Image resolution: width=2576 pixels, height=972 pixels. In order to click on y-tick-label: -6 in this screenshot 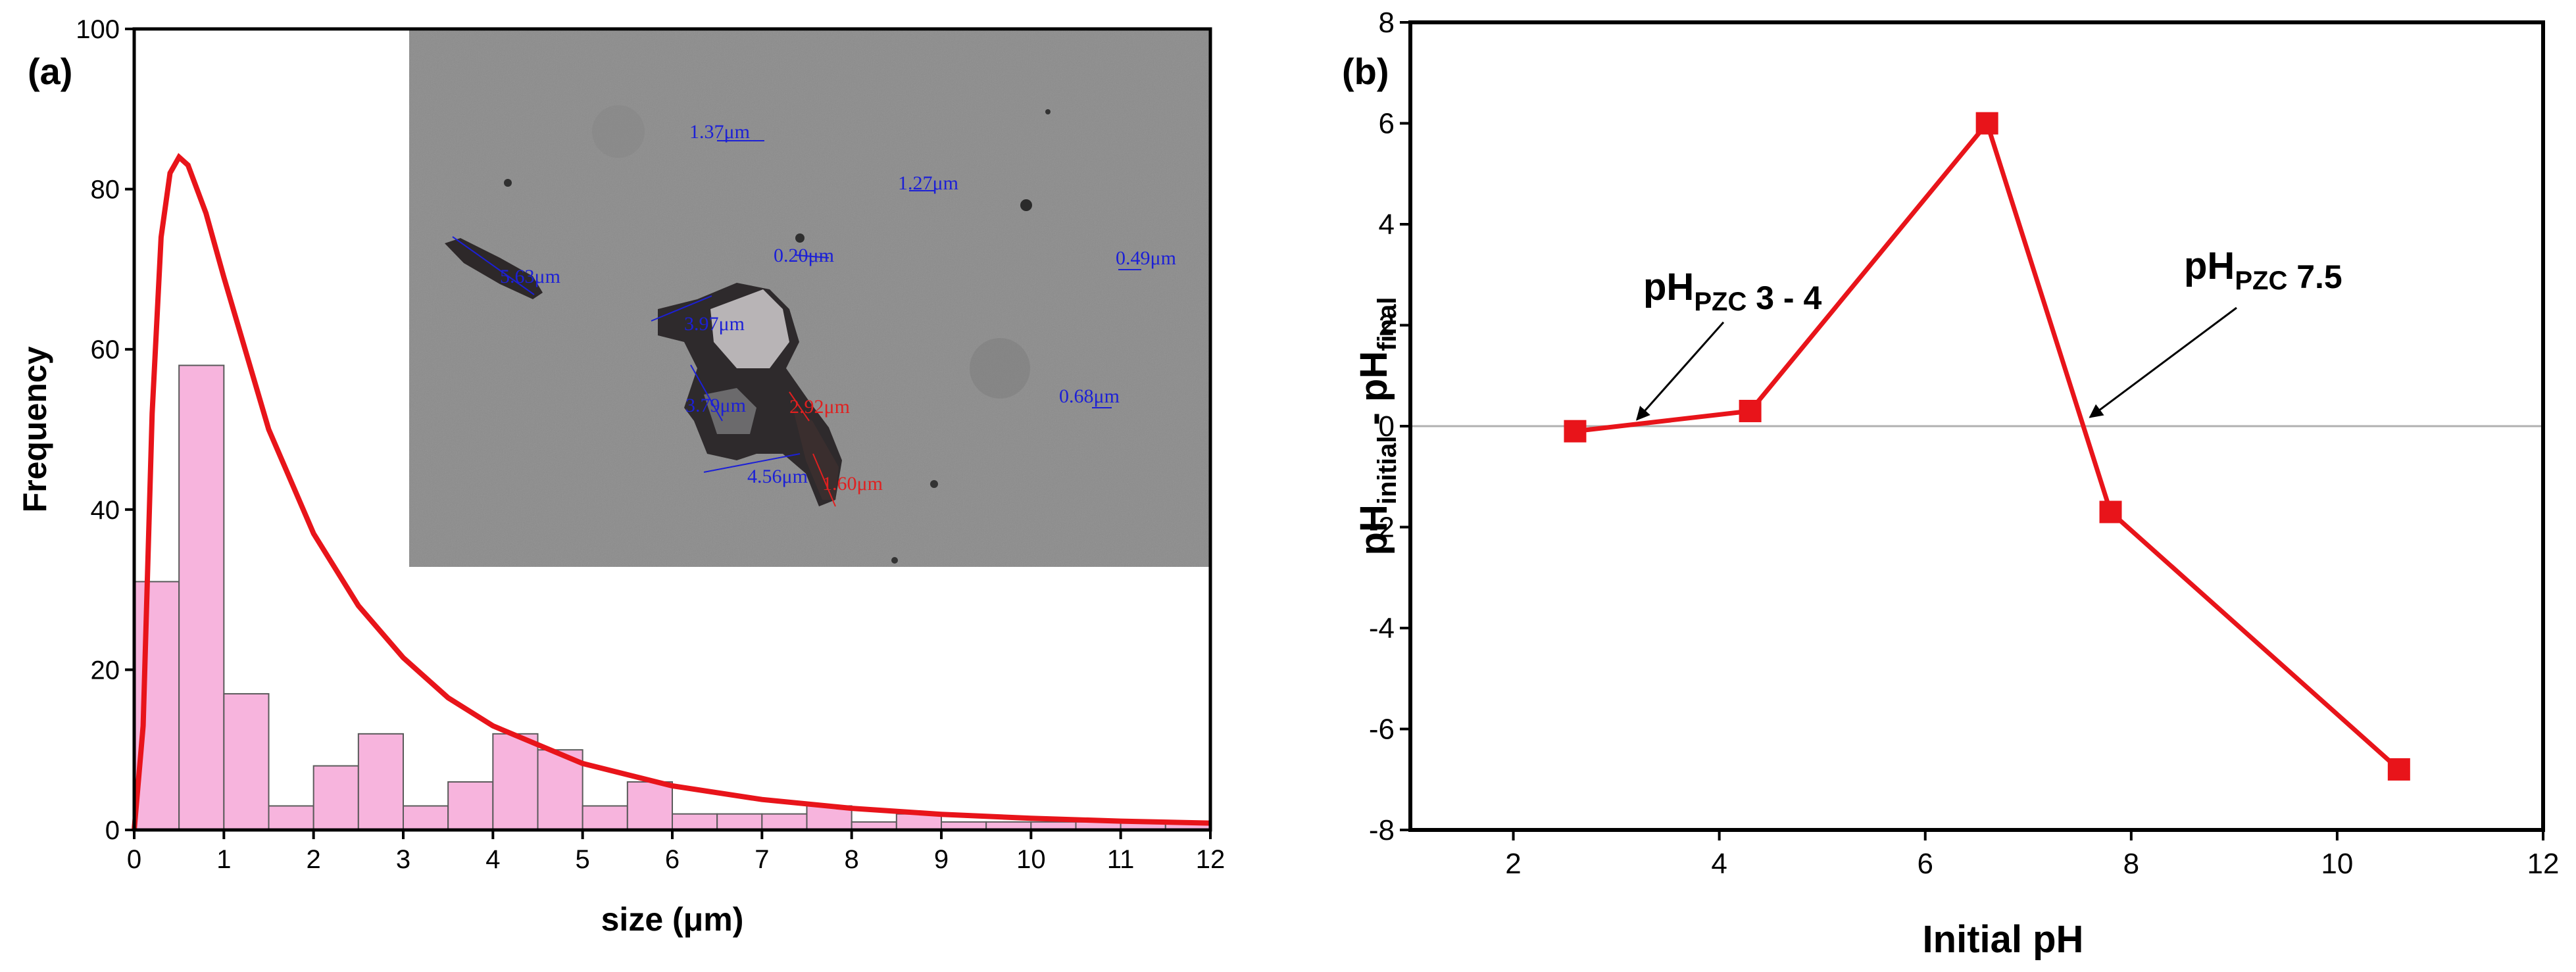, I will do `click(1382, 730)`.